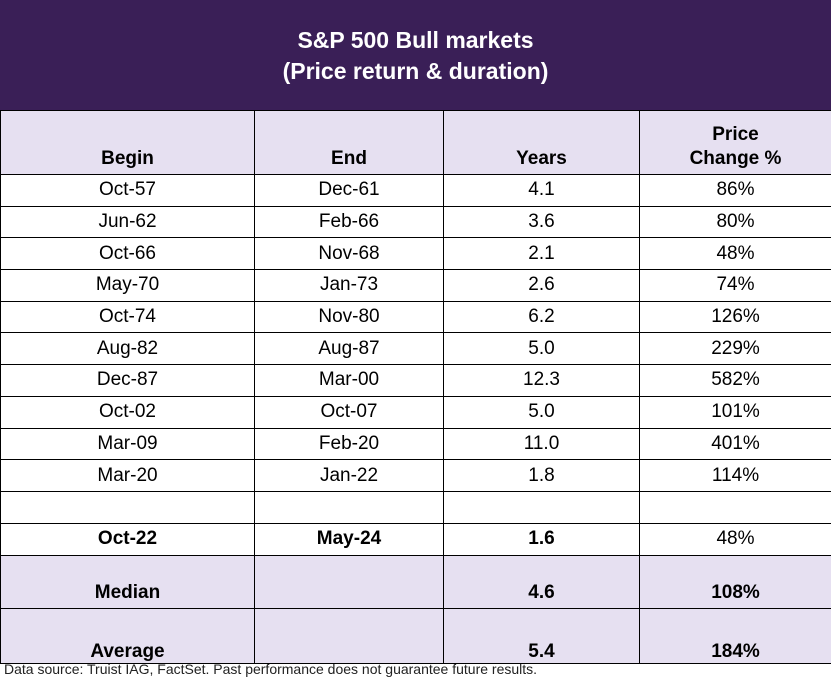 The height and width of the screenshot is (683, 831). What do you see at coordinates (735, 190) in the screenshot?
I see `price-change-cell: 86%` at bounding box center [735, 190].